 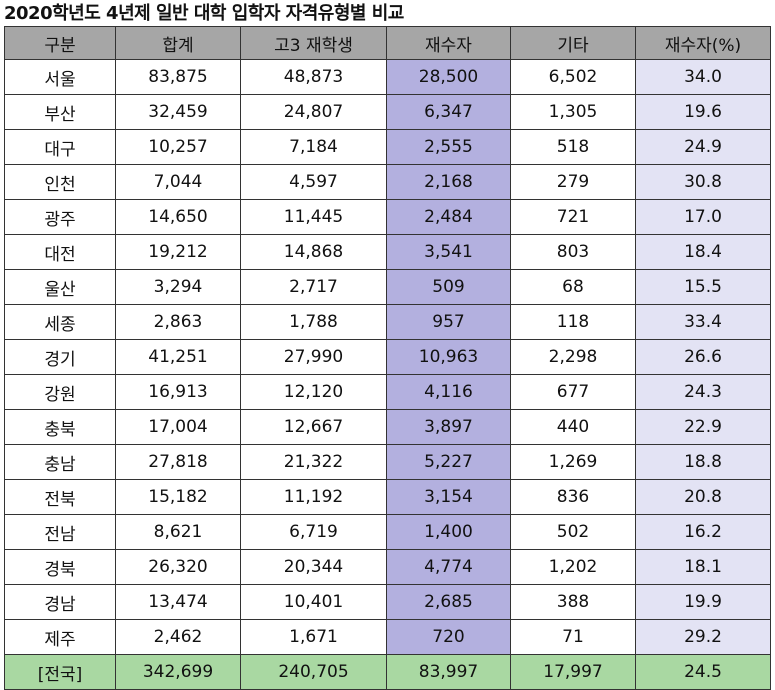 I want to click on cell-senior: 21,322, so click(x=313, y=462).